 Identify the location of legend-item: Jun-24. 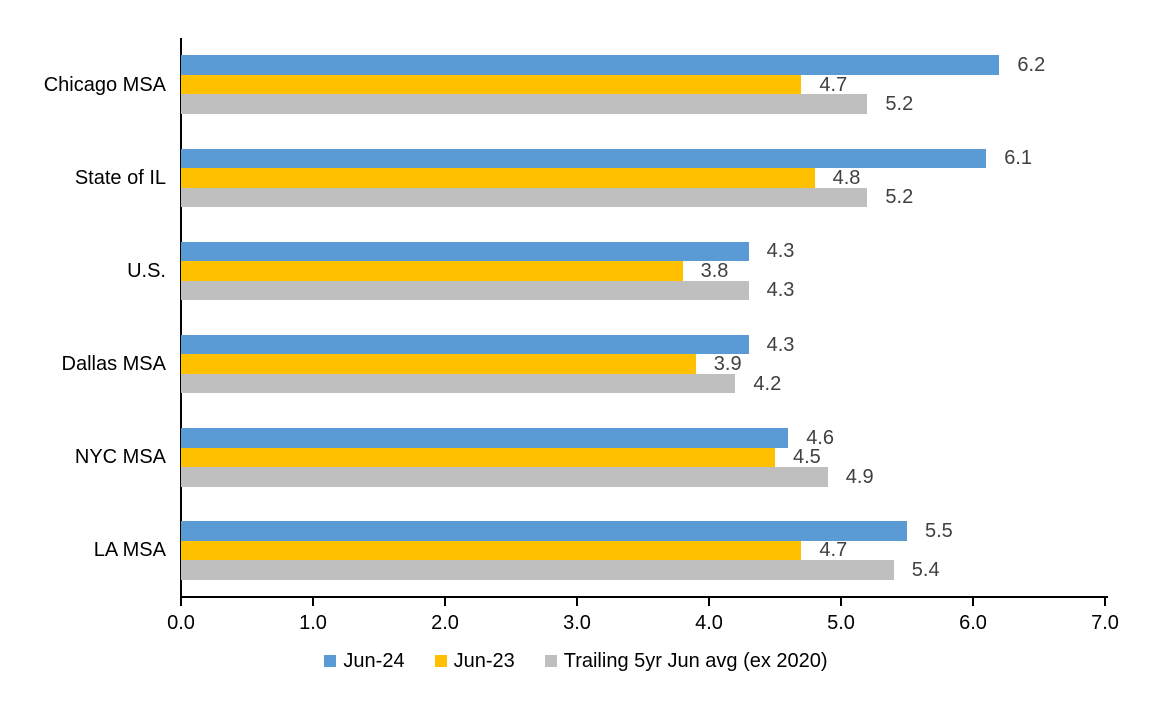
(364, 661).